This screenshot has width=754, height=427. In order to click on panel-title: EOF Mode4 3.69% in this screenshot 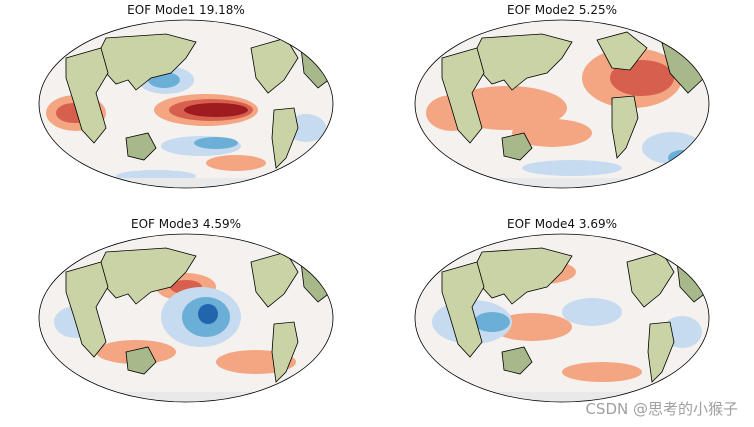, I will do `click(561, 224)`.